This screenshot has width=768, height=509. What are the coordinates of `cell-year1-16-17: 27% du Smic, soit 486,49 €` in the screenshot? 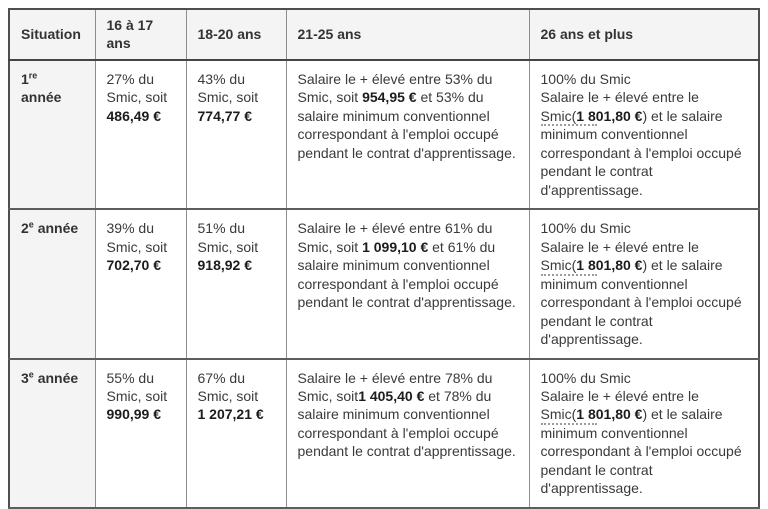 It's located at (140, 134).